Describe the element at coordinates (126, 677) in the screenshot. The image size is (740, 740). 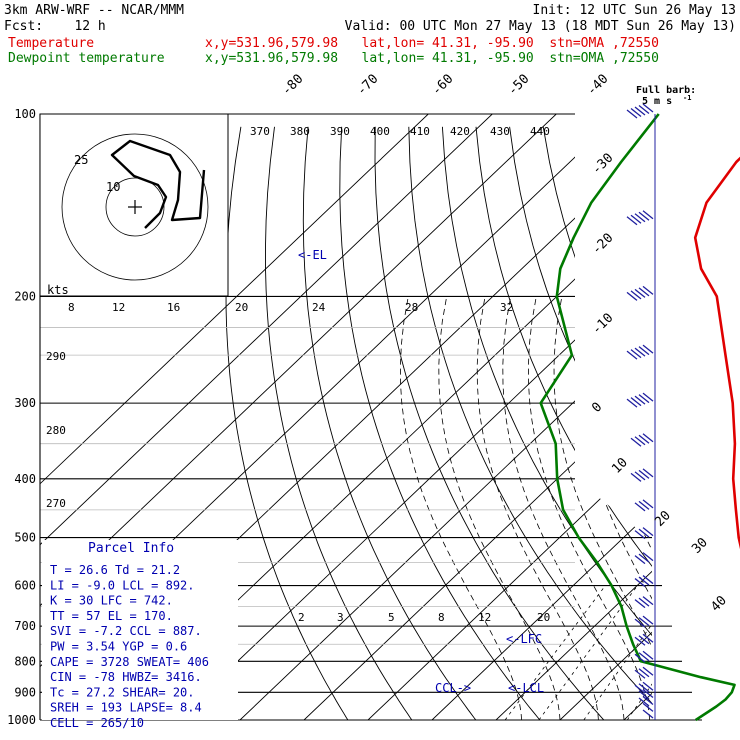
I see `parcel-info-row: CIN = -78 HWBZ= 3416.` at that location.